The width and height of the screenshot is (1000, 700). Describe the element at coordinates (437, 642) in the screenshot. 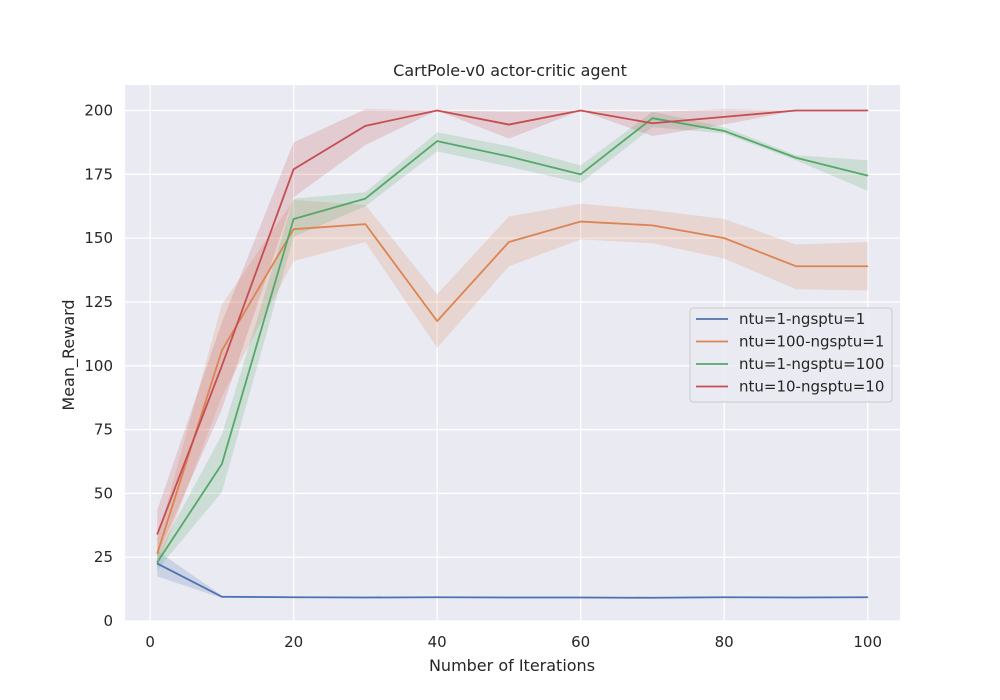

I see `x-tick-label: 40` at that location.